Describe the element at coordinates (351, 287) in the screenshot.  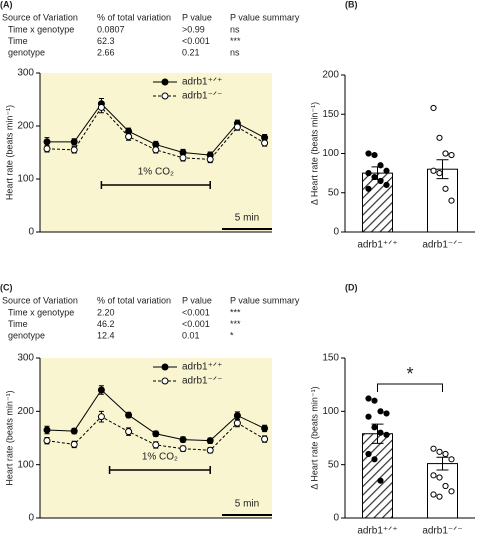
I see `panel-label: (D)` at that location.